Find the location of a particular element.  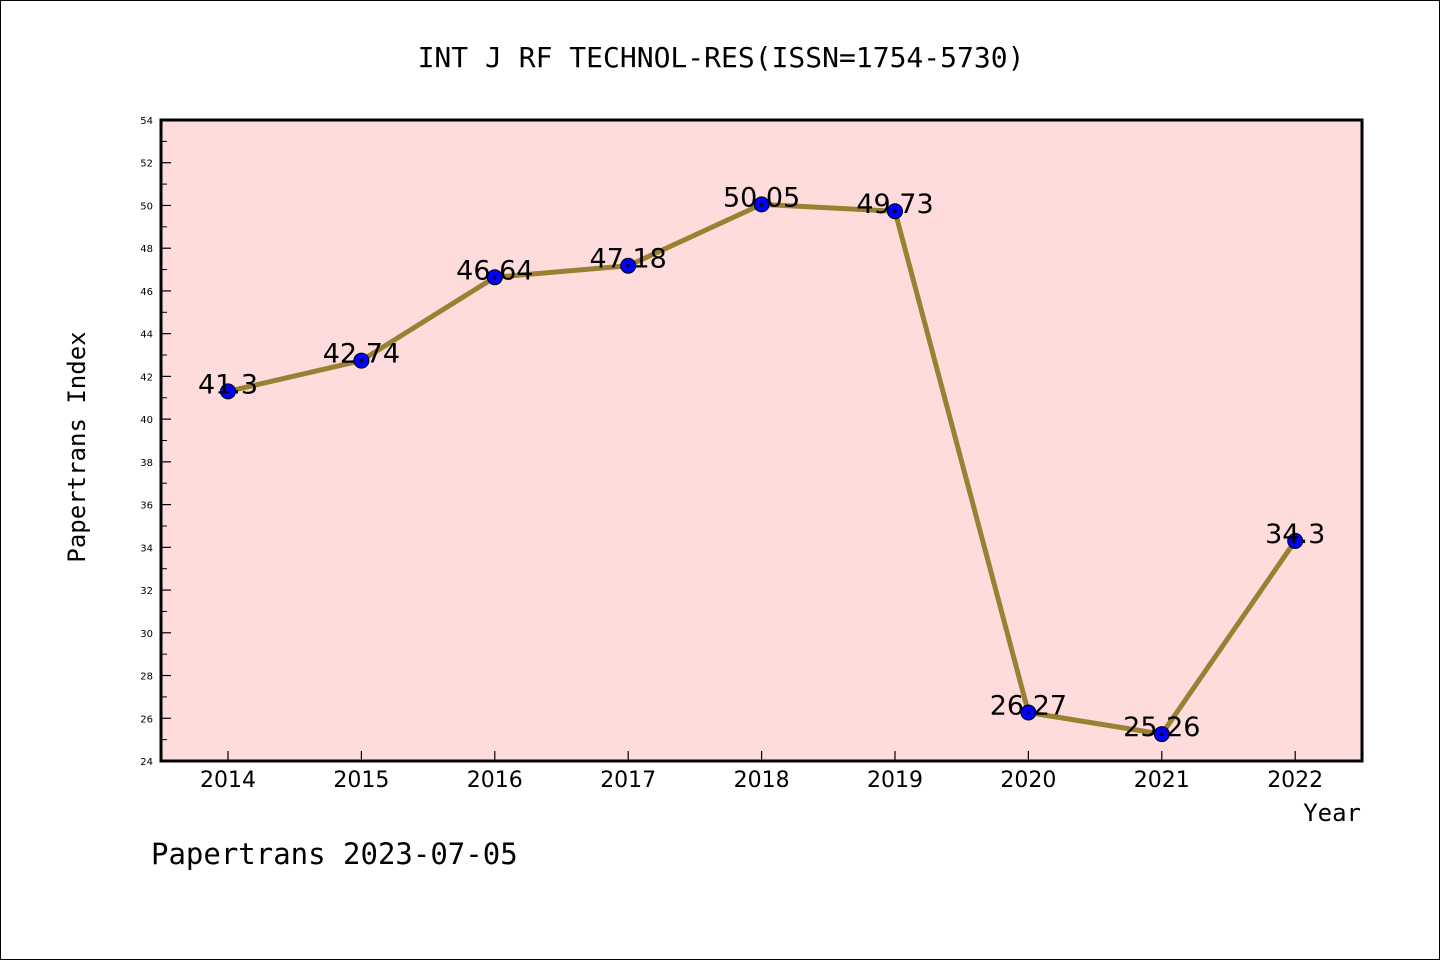

y-tick-label: 34 is located at coordinates (146, 548).